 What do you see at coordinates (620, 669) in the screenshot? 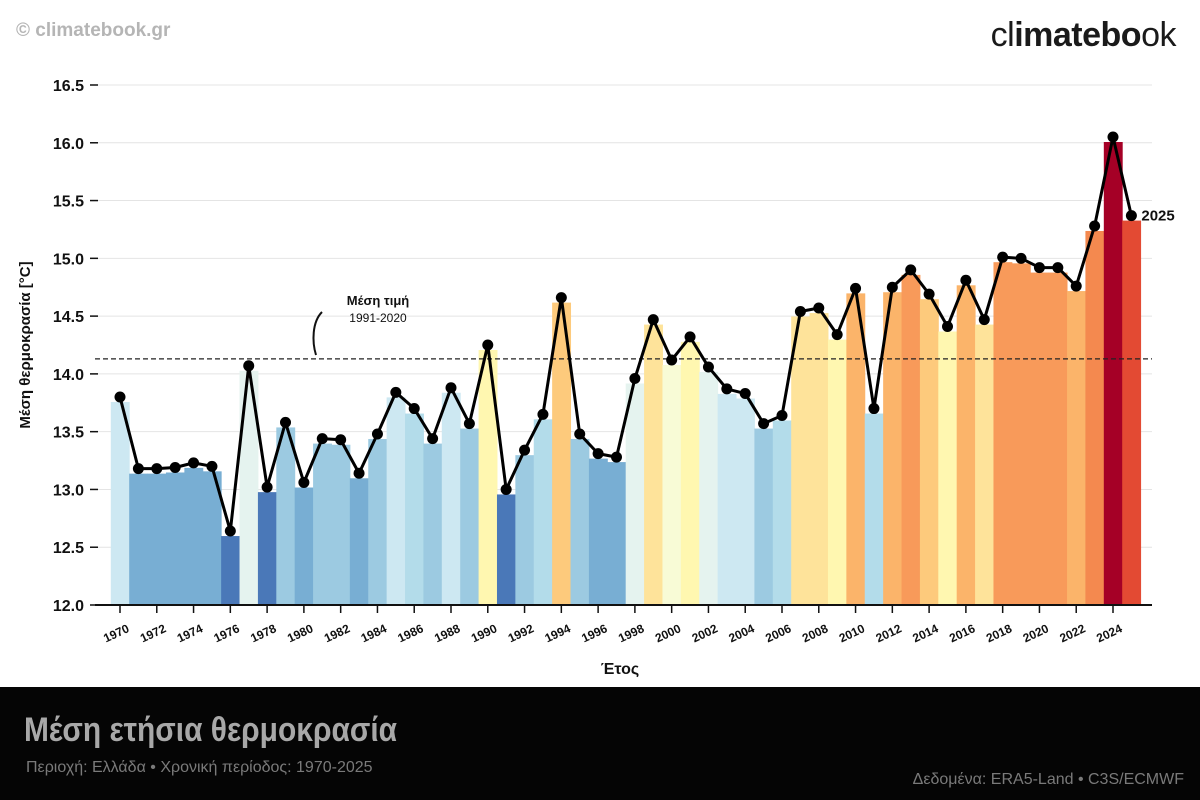
I see `x-axis-label: Έτος` at bounding box center [620, 669].